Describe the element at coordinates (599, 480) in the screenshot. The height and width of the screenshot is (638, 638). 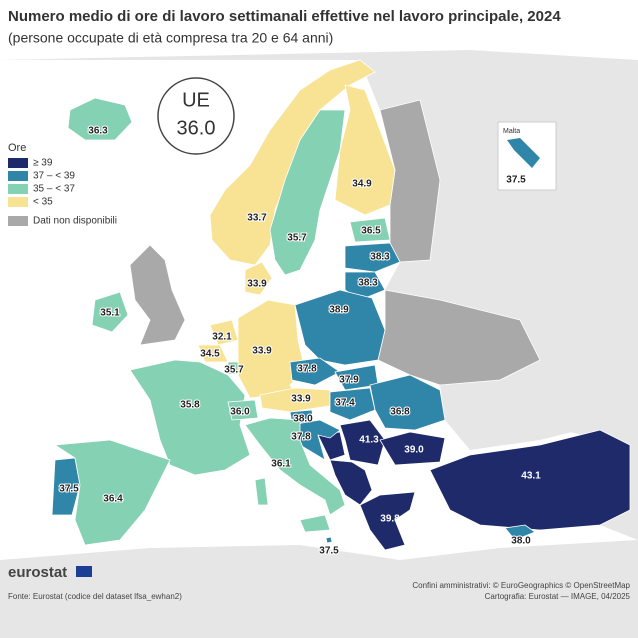
I see `background-land` at that location.